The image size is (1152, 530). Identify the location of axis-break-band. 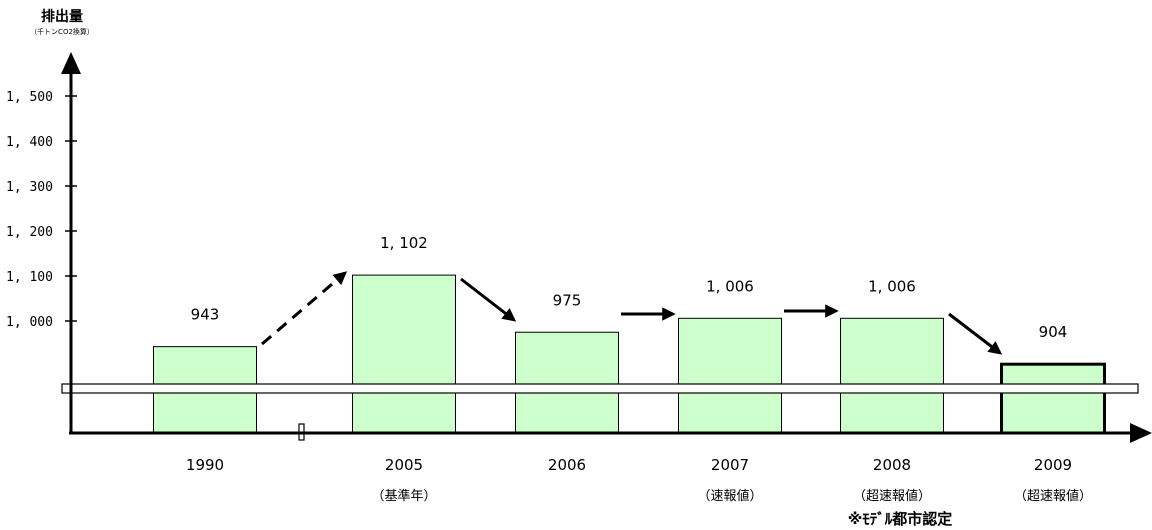
(600, 388).